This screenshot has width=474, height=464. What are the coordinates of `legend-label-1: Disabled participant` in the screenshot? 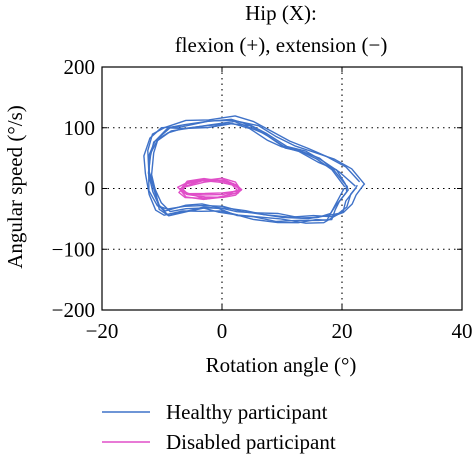 It's located at (251, 442).